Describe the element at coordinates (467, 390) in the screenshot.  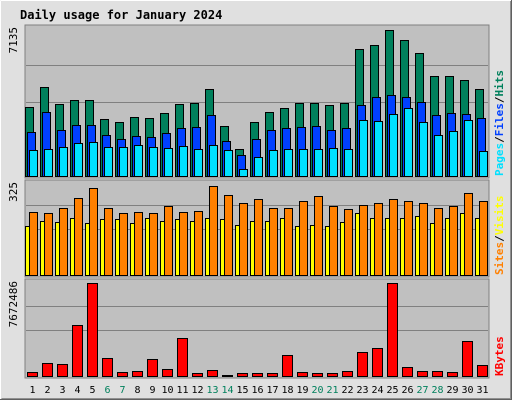
I see `day-label-30: 30` at that location.